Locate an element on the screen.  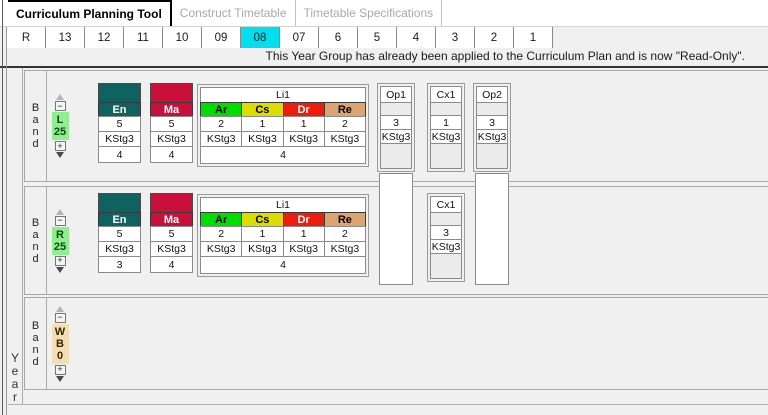
tab-curriculum-planning-tool: Curriculum Planning Tool is located at coordinates (90, 13).